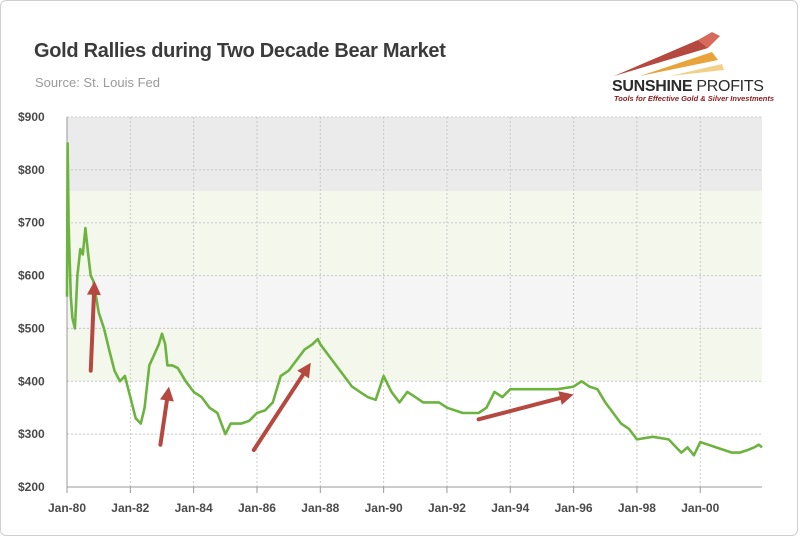 The width and height of the screenshot is (800, 538). Describe the element at coordinates (688, 86) in the screenshot. I see `logo-name: SUNSHINE PROFITS` at that location.